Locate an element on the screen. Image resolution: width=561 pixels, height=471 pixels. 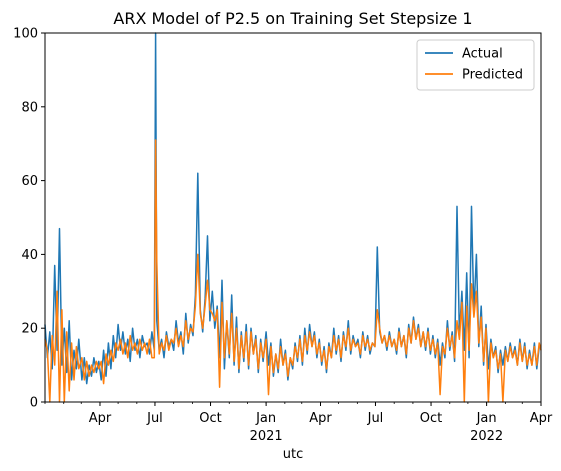
x-axis-label: utc is located at coordinates (293, 454).